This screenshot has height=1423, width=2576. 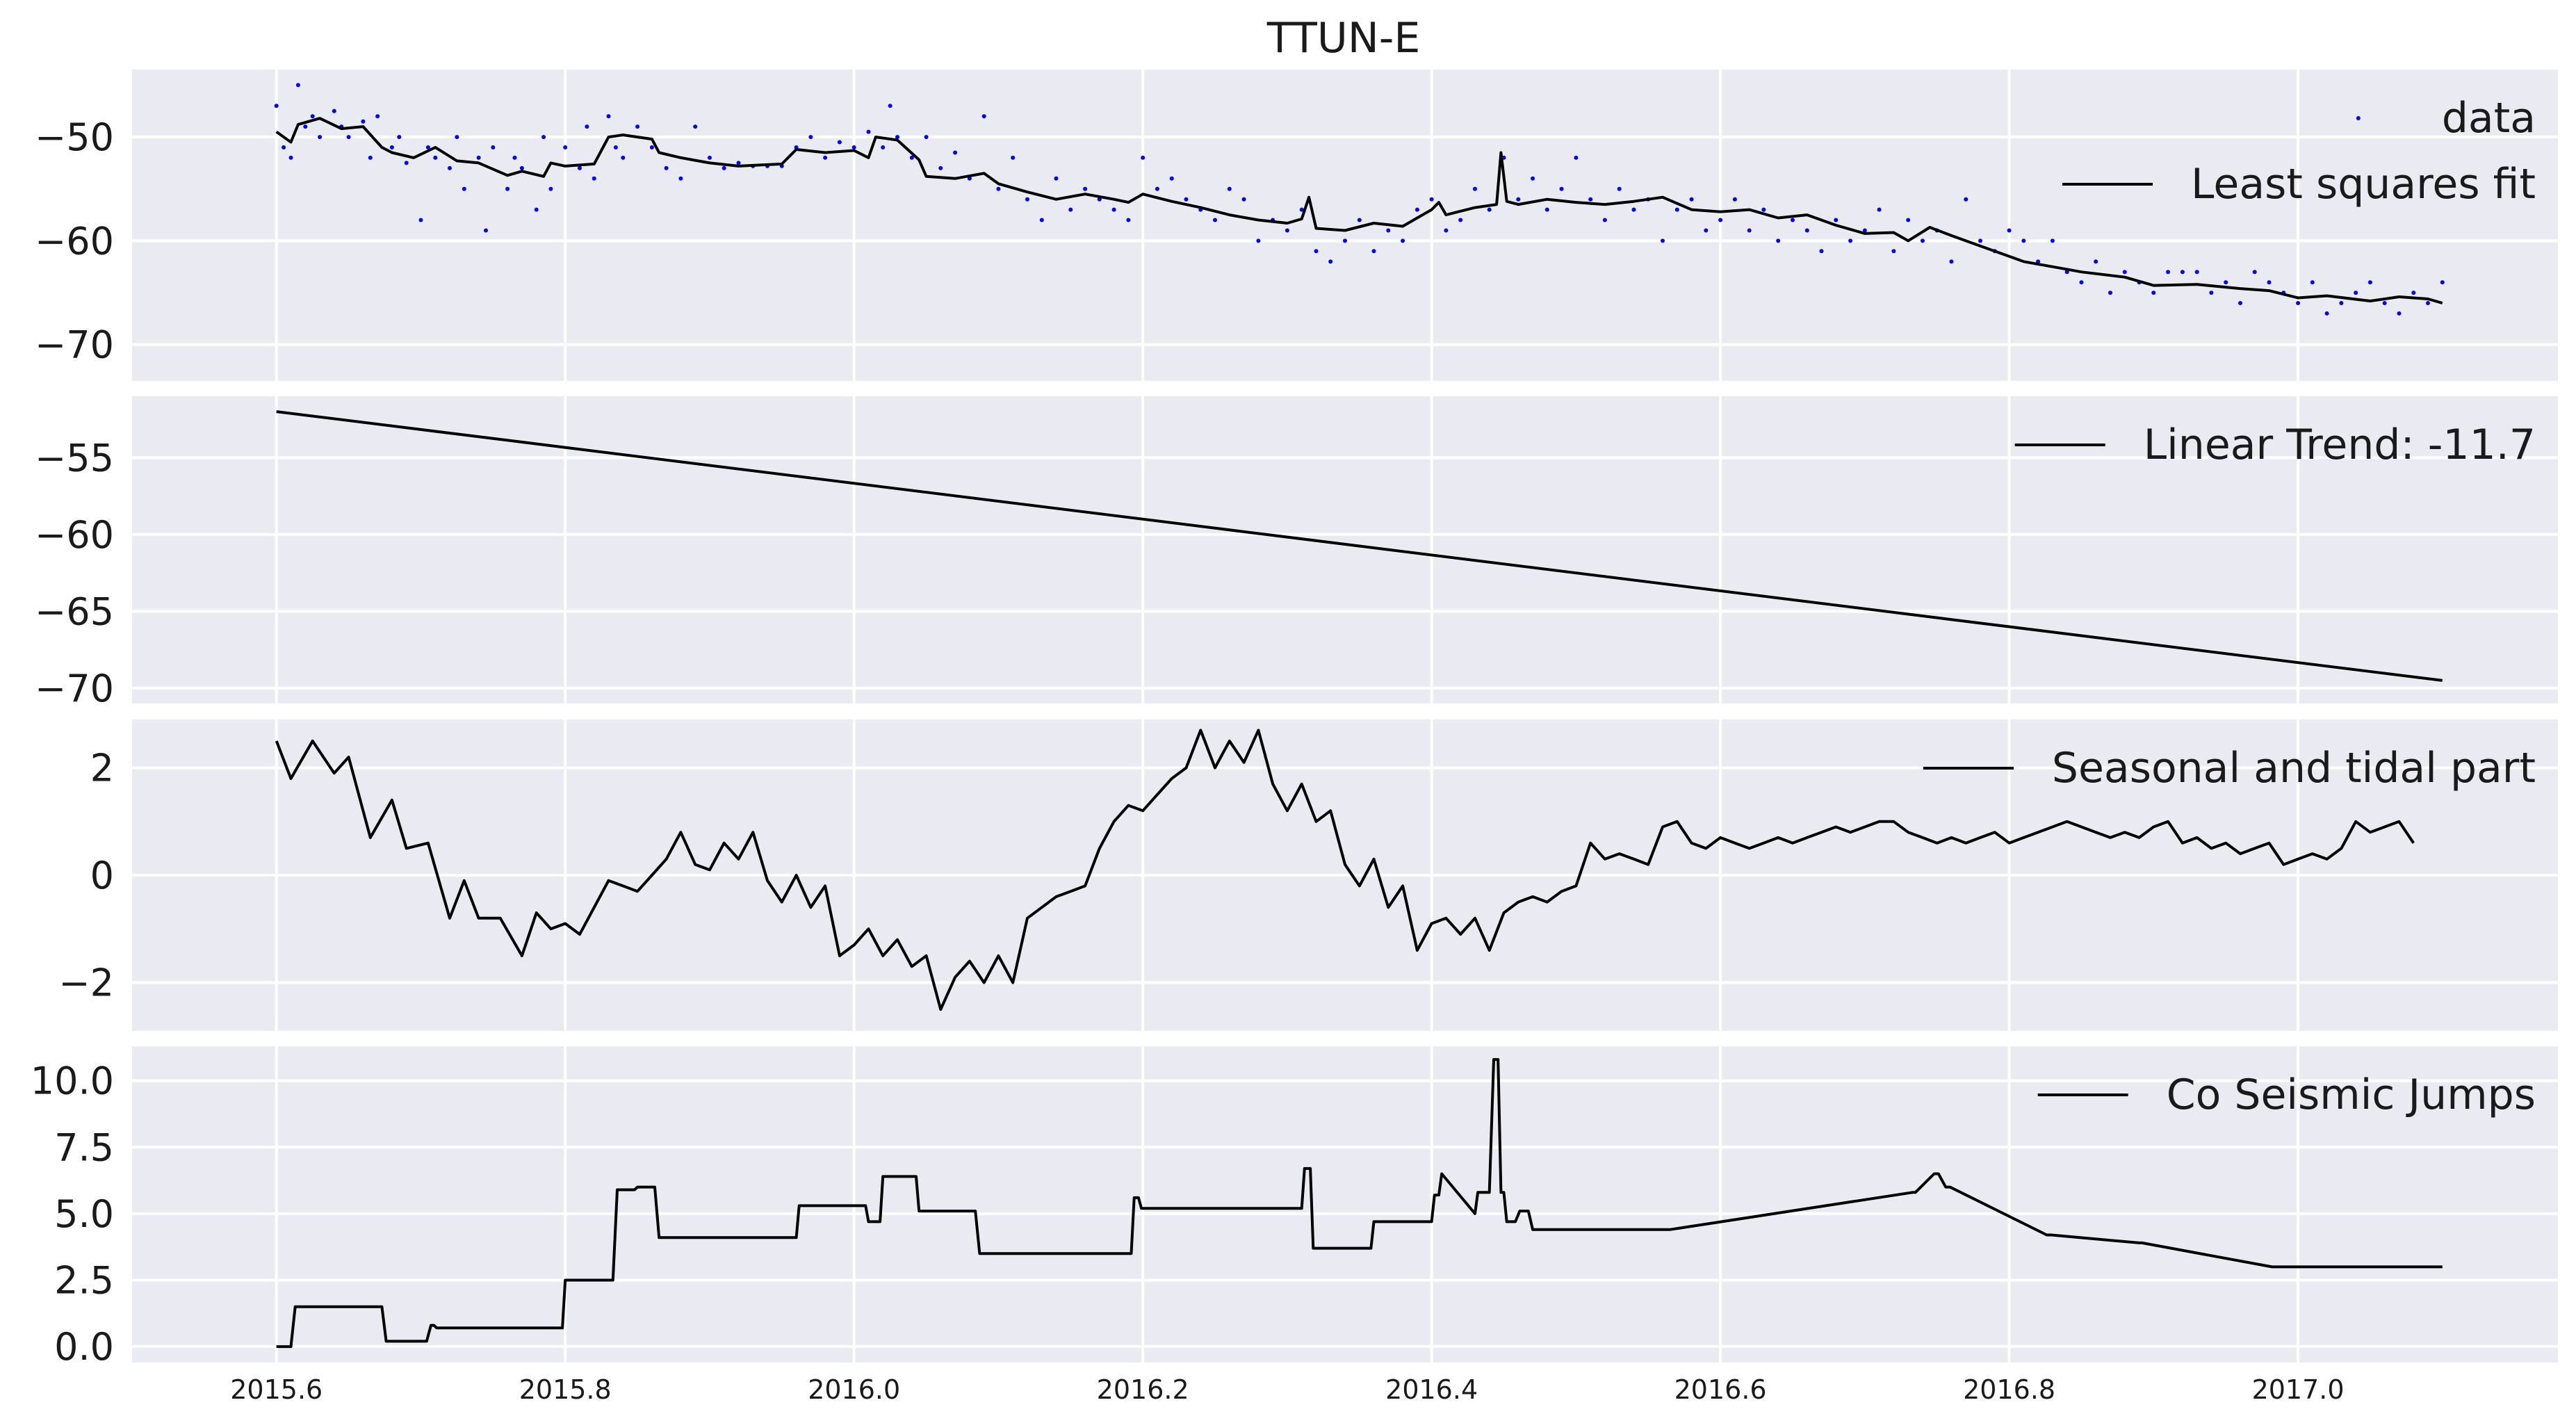 I want to click on x-tick-label: 2016.4, so click(x=1431, y=1389).